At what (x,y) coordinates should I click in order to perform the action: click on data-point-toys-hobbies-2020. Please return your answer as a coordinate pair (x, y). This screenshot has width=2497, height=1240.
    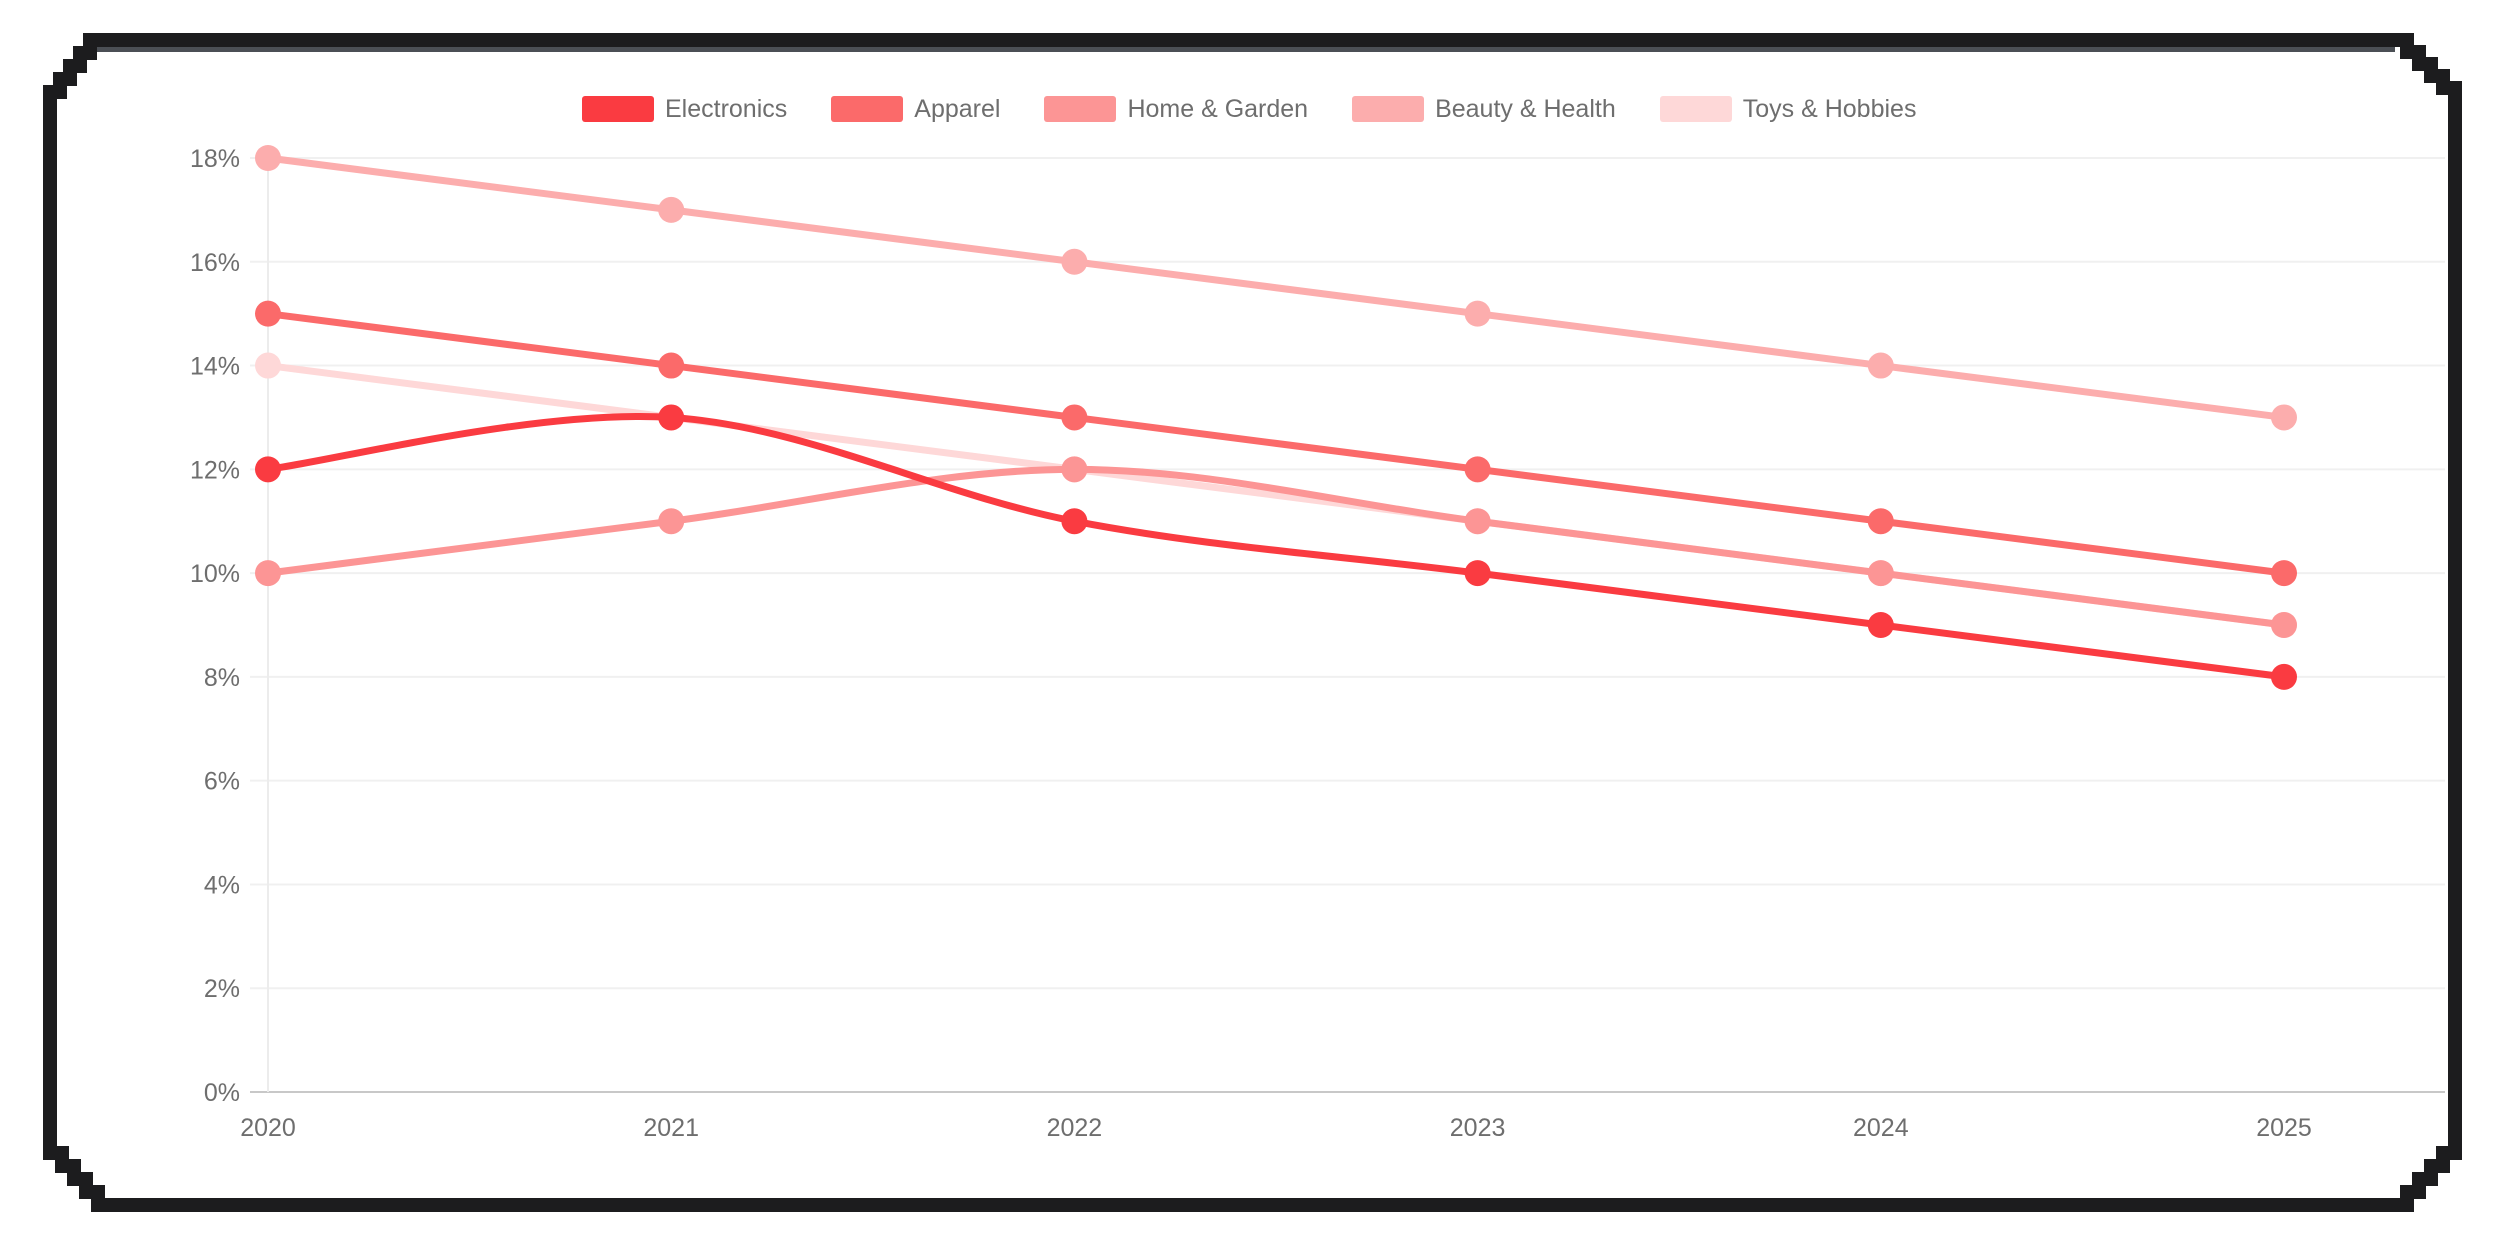
    Looking at the image, I should click on (268, 365).